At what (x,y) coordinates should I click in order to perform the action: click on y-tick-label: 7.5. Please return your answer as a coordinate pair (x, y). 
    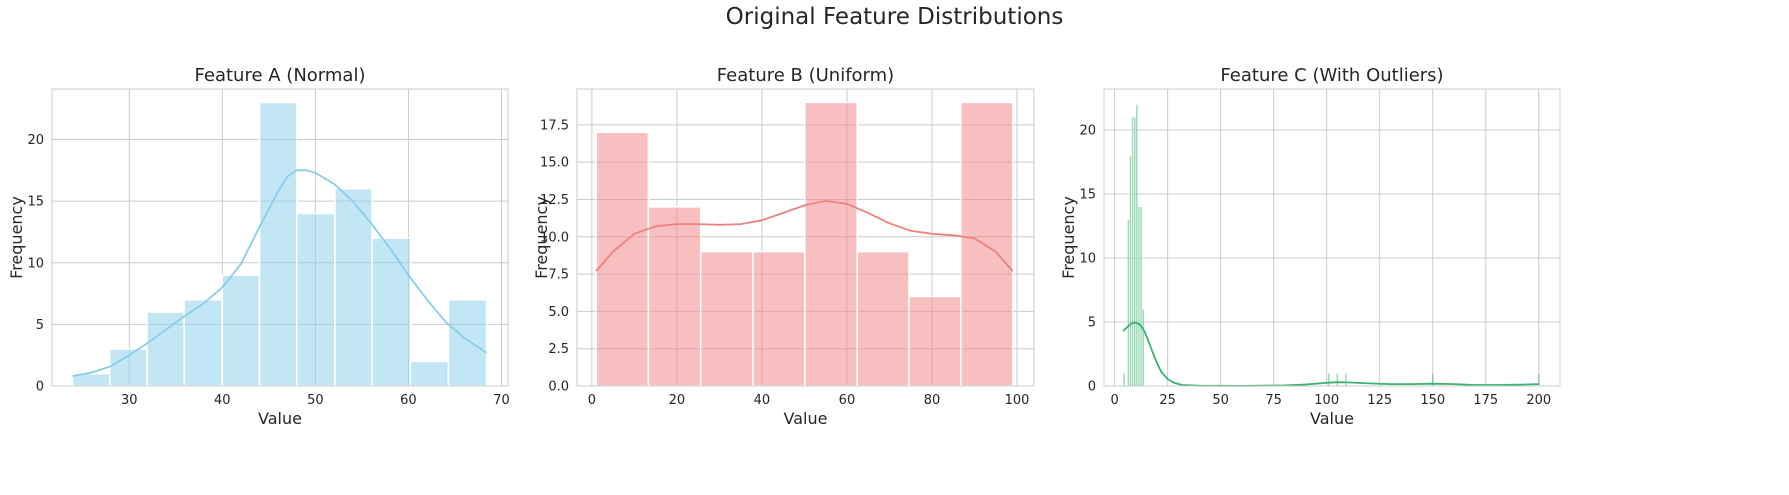
    Looking at the image, I should click on (558, 275).